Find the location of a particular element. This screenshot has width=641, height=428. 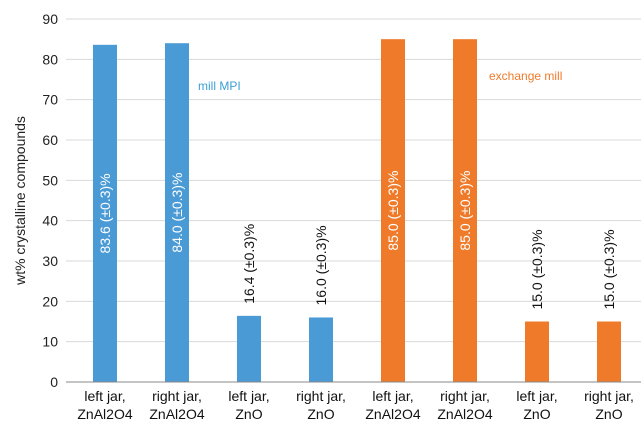

y-axis-label: wt% crystalline compounds is located at coordinates (20, 201).